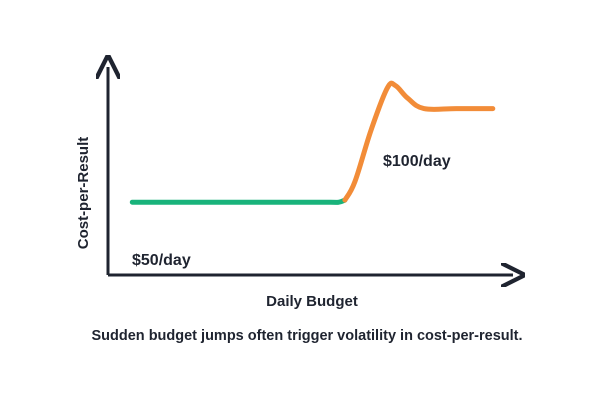 The height and width of the screenshot is (409, 614). I want to click on annotation-100-per-day: $100/day, so click(417, 161).